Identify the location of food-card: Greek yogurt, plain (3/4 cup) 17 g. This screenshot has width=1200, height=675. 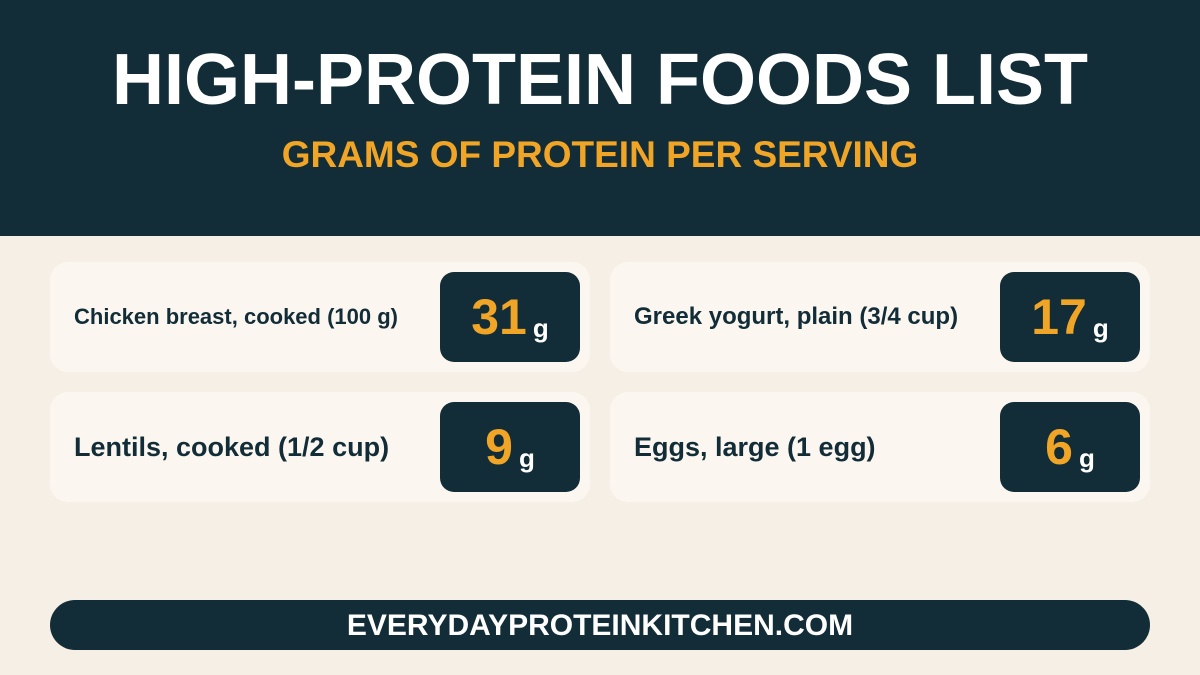
(880, 317).